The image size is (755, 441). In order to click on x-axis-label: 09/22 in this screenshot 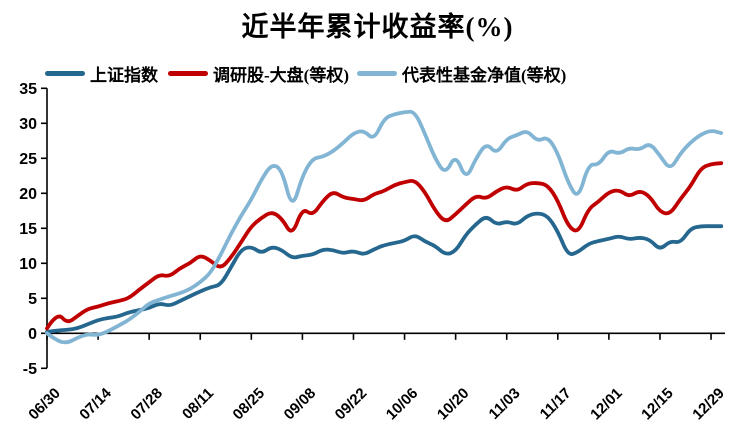, I will do `click(351, 404)`.